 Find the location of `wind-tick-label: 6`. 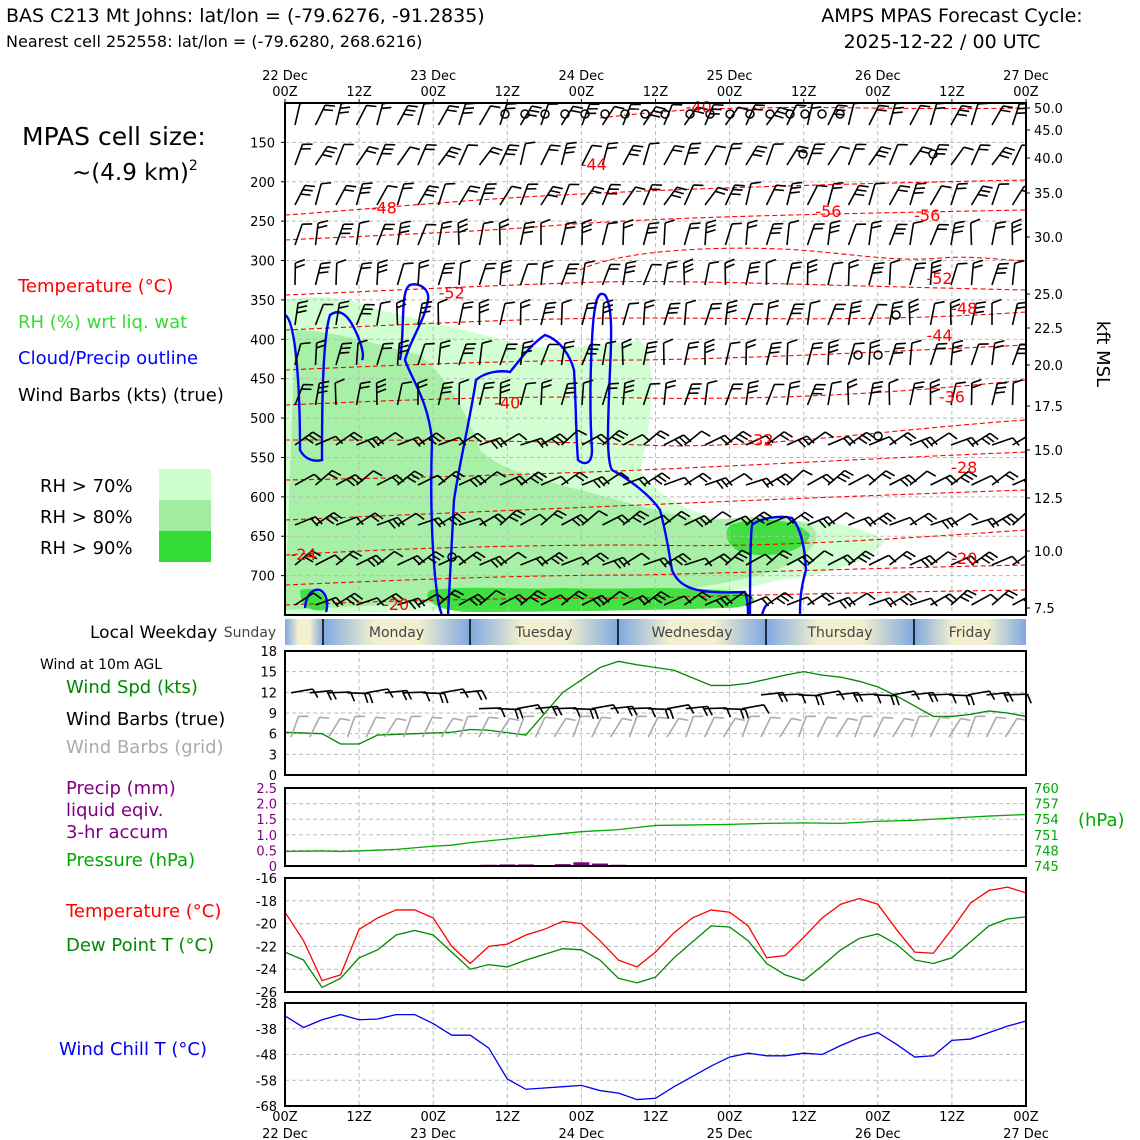

wind-tick-label: 6 is located at coordinates (273, 735).